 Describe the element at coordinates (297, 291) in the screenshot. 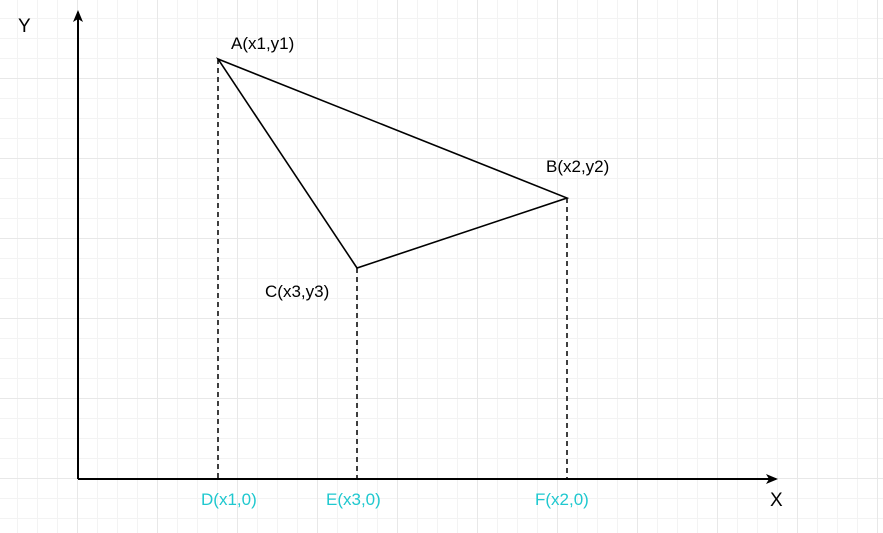

I see `point-c-label: C(x3,y3)` at that location.